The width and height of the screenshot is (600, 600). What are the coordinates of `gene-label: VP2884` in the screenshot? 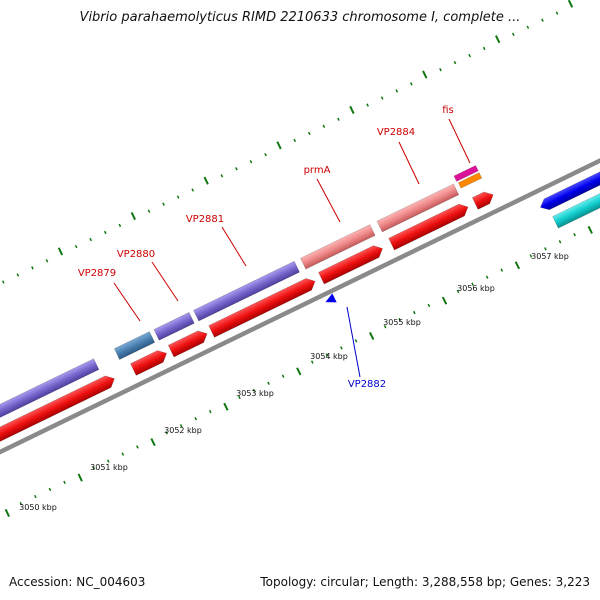 It's located at (396, 132).